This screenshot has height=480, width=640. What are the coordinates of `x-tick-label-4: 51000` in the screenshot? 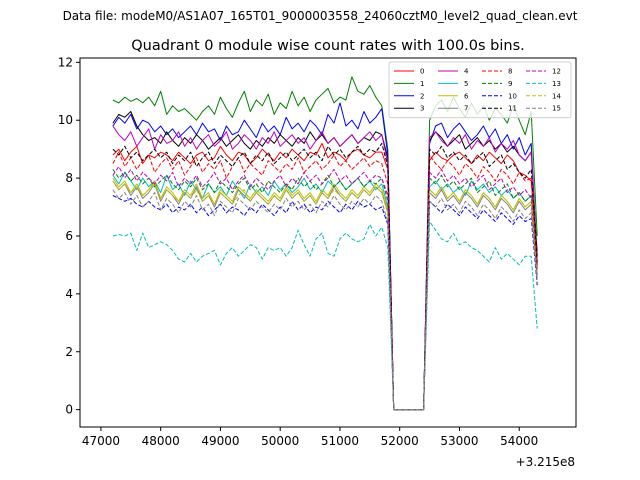 It's located at (340, 441).